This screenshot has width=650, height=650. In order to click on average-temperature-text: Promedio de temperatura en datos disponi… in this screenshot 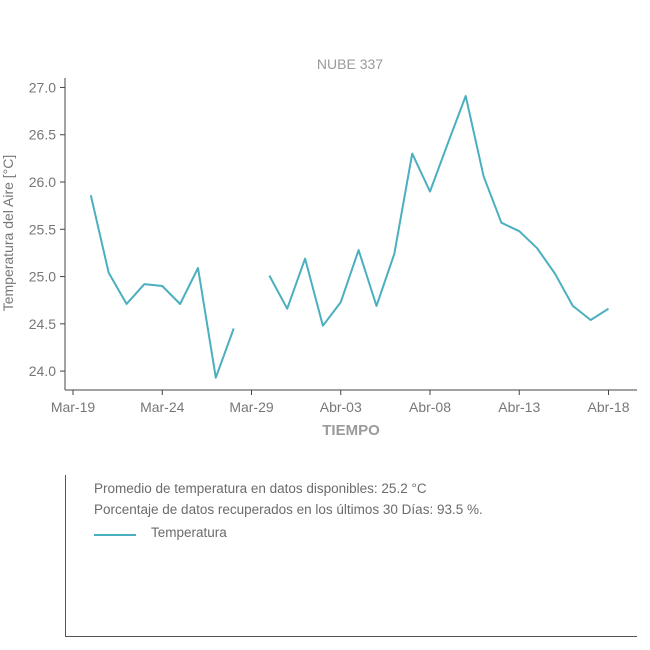, I will do `click(260, 488)`.